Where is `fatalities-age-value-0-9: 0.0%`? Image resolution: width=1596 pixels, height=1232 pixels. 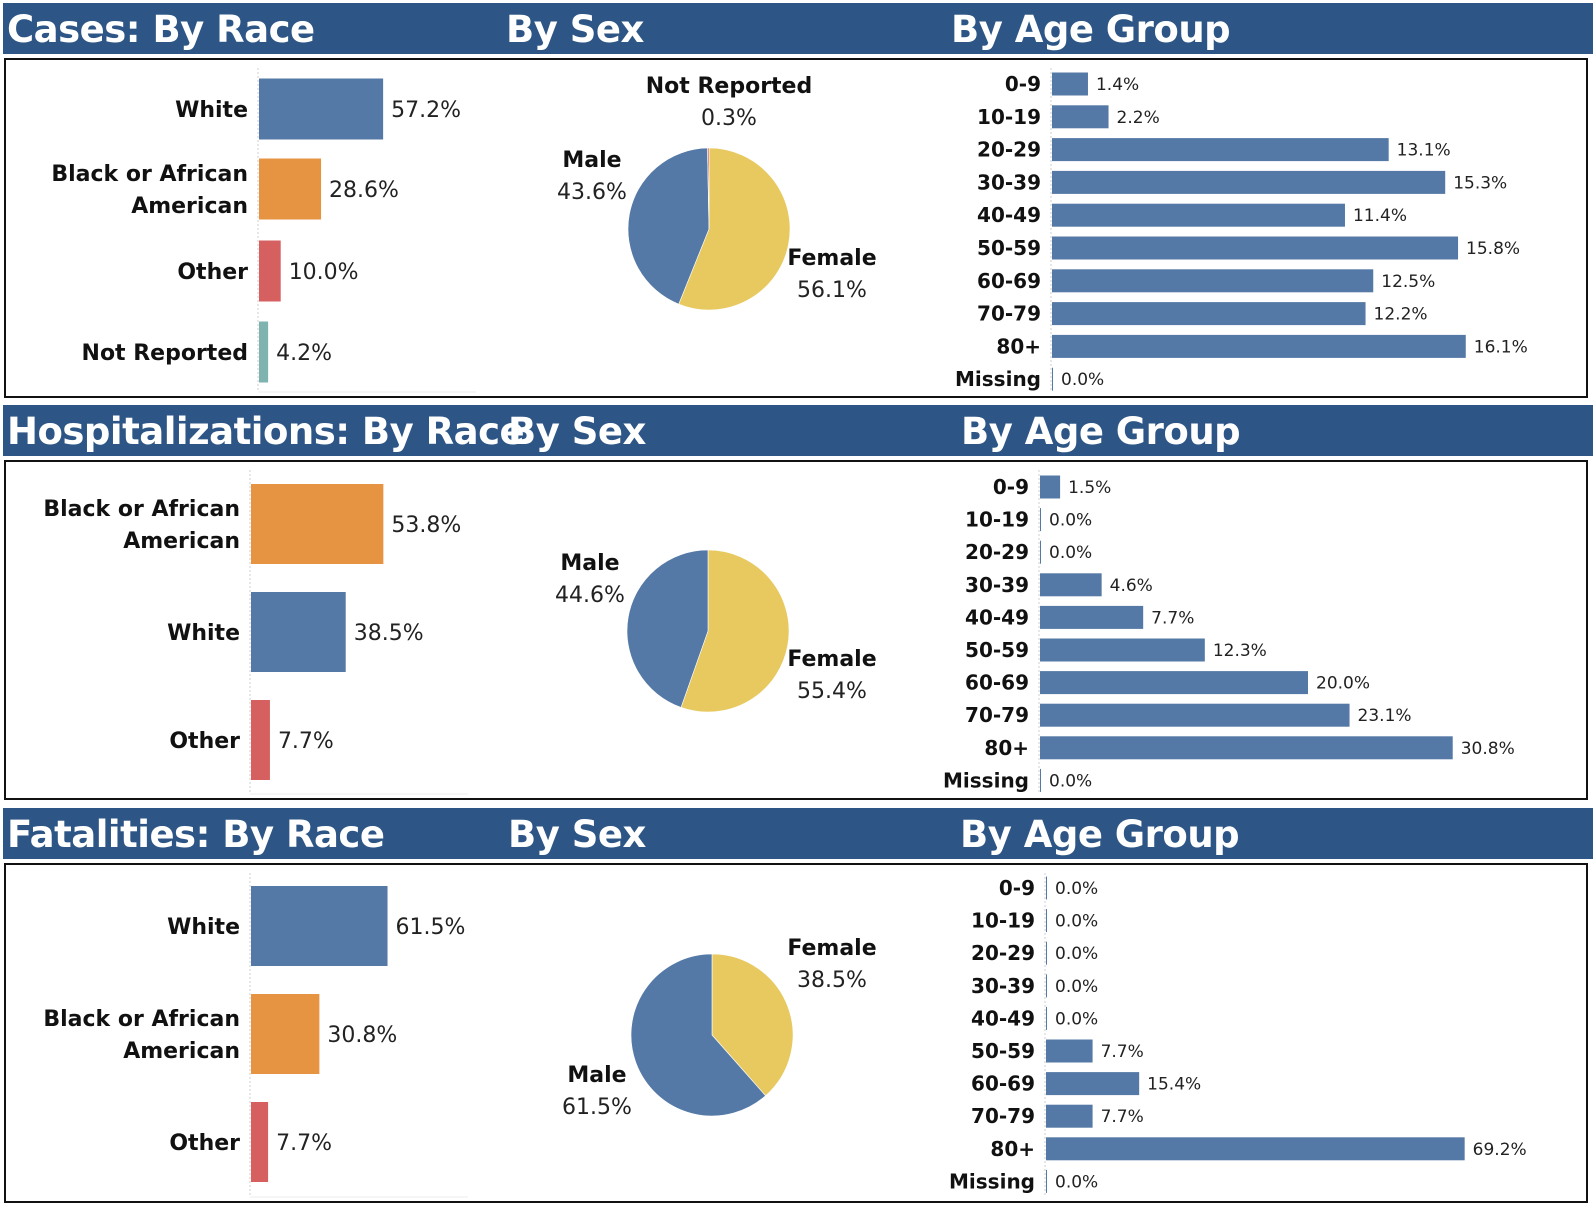 fatalities-age-value-0-9: 0.0% is located at coordinates (1076, 889).